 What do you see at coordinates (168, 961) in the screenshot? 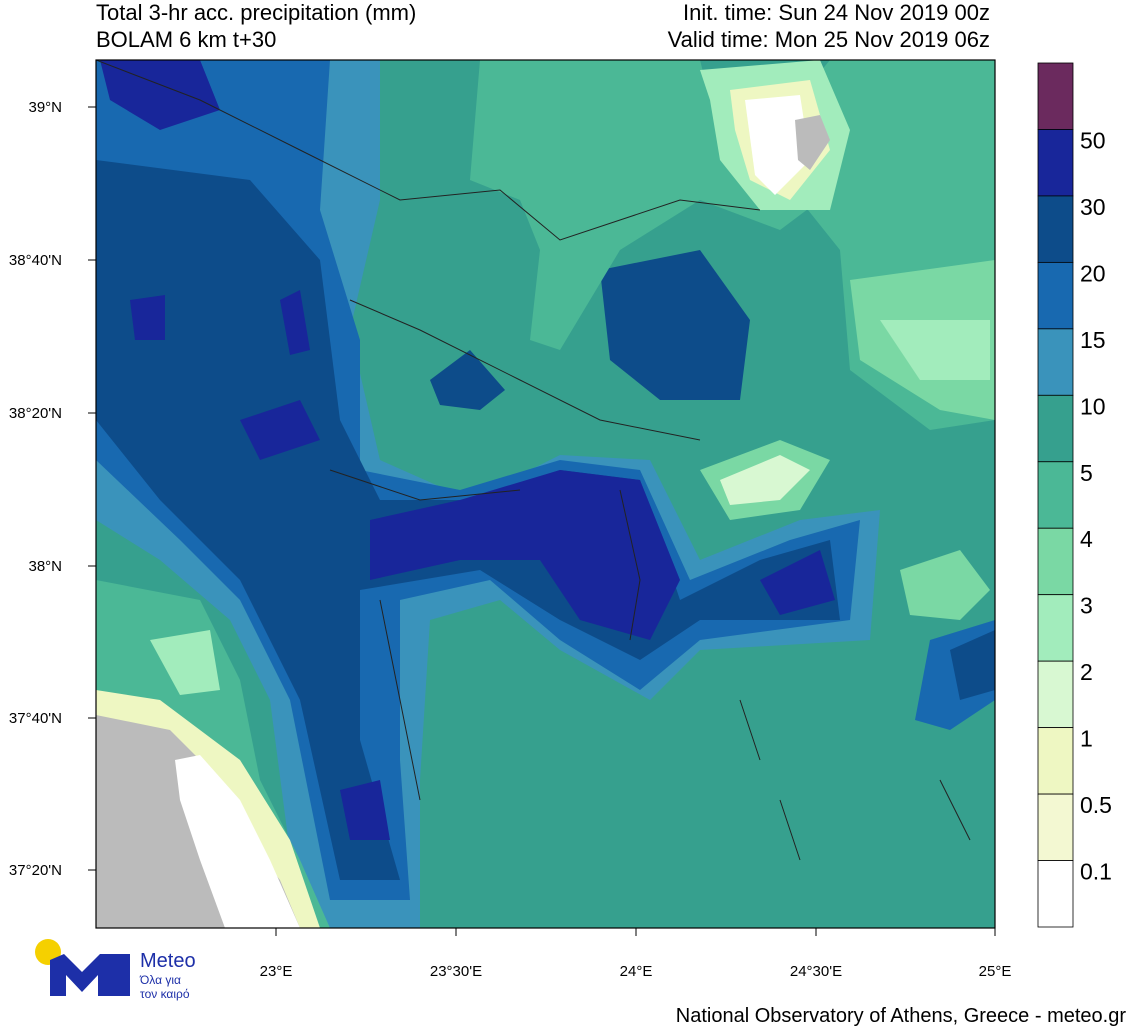
I see `logo-name: Meteo` at bounding box center [168, 961].